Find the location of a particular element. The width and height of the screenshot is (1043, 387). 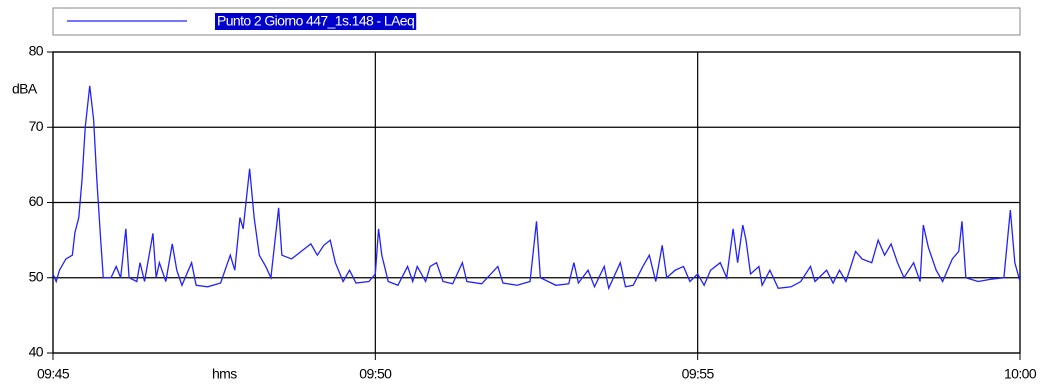

x-axis-label: hms is located at coordinates (224, 374).